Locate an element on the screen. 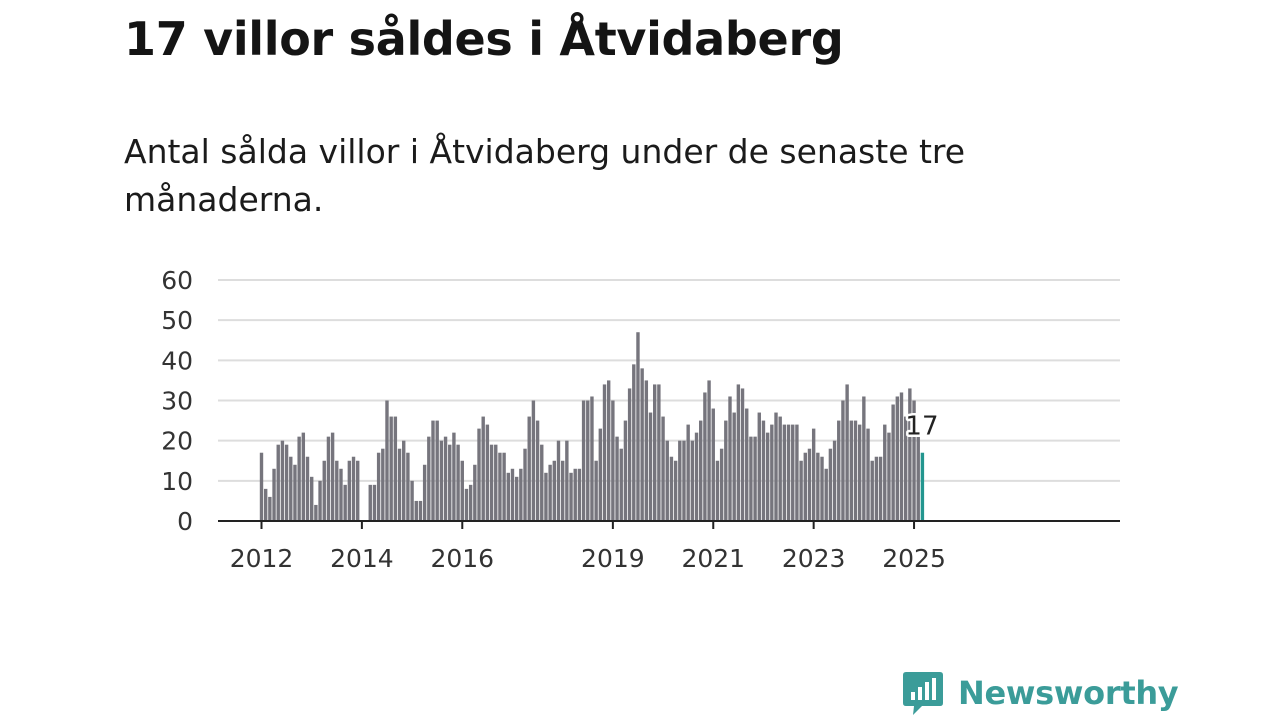 The height and width of the screenshot is (720, 1280). x-tick-label: 2023 is located at coordinates (814, 558).